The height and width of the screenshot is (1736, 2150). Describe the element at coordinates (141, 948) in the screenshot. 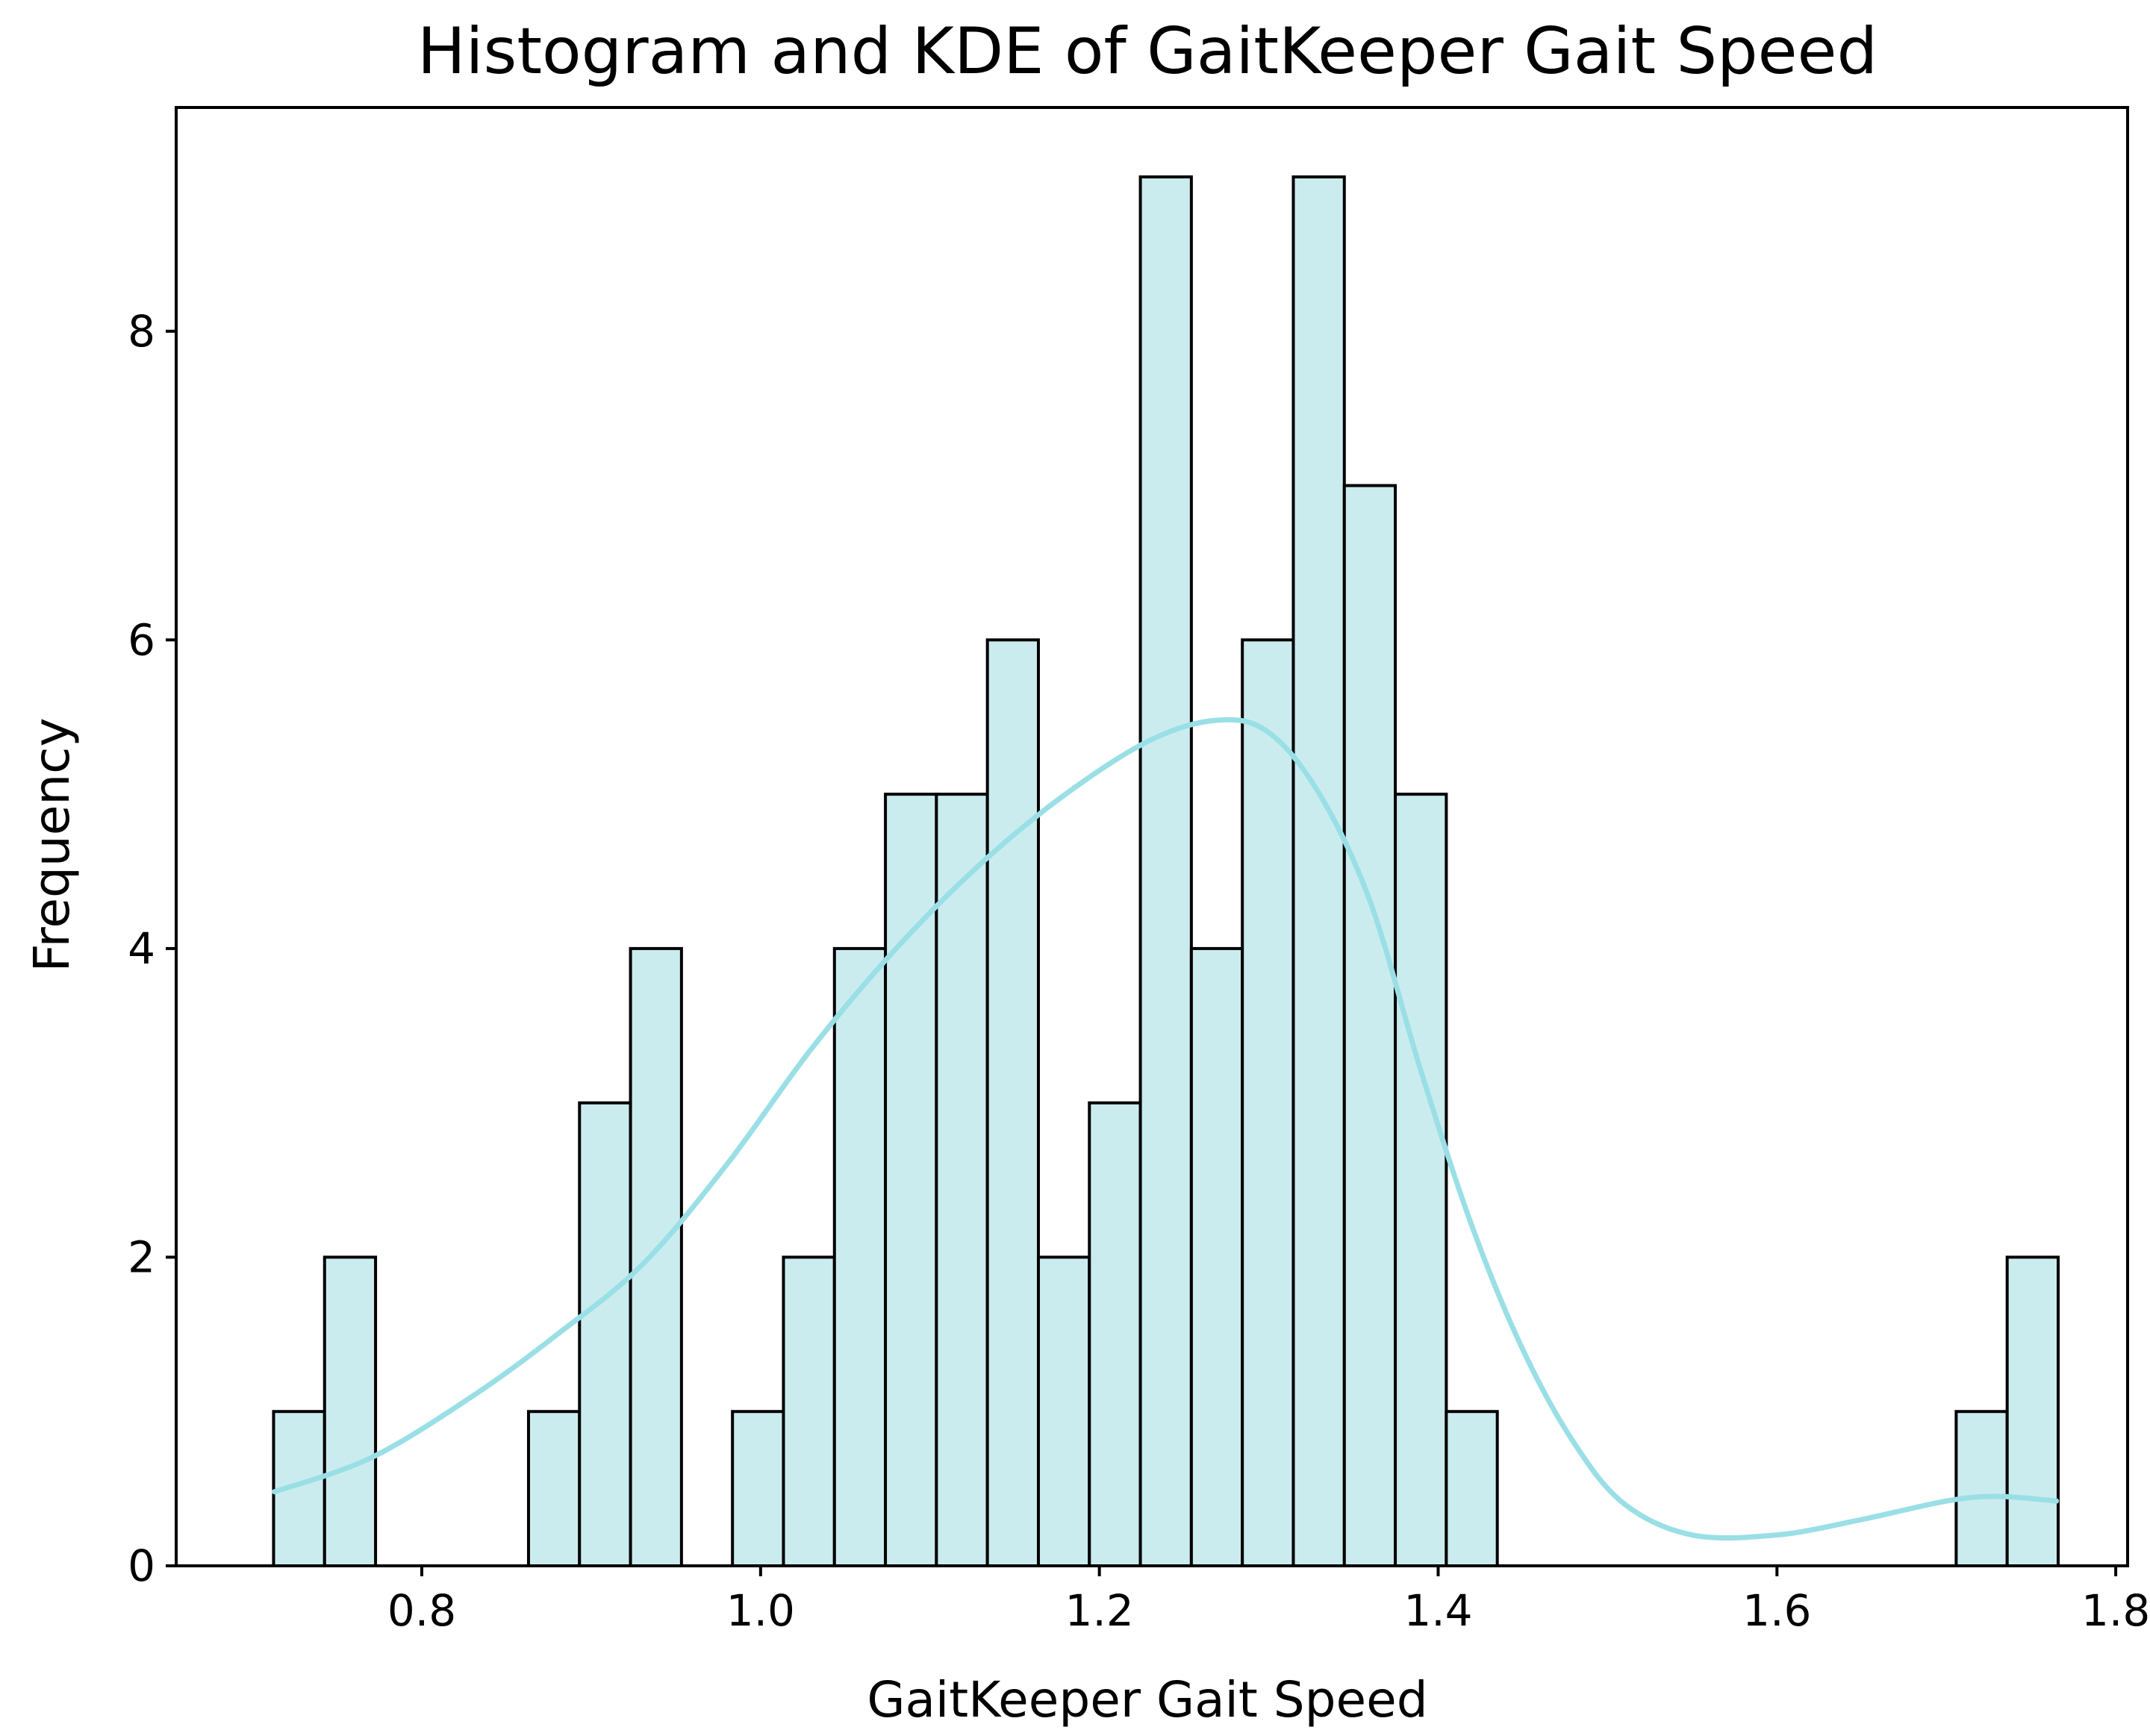

I see `y-tick-label: 4` at that location.